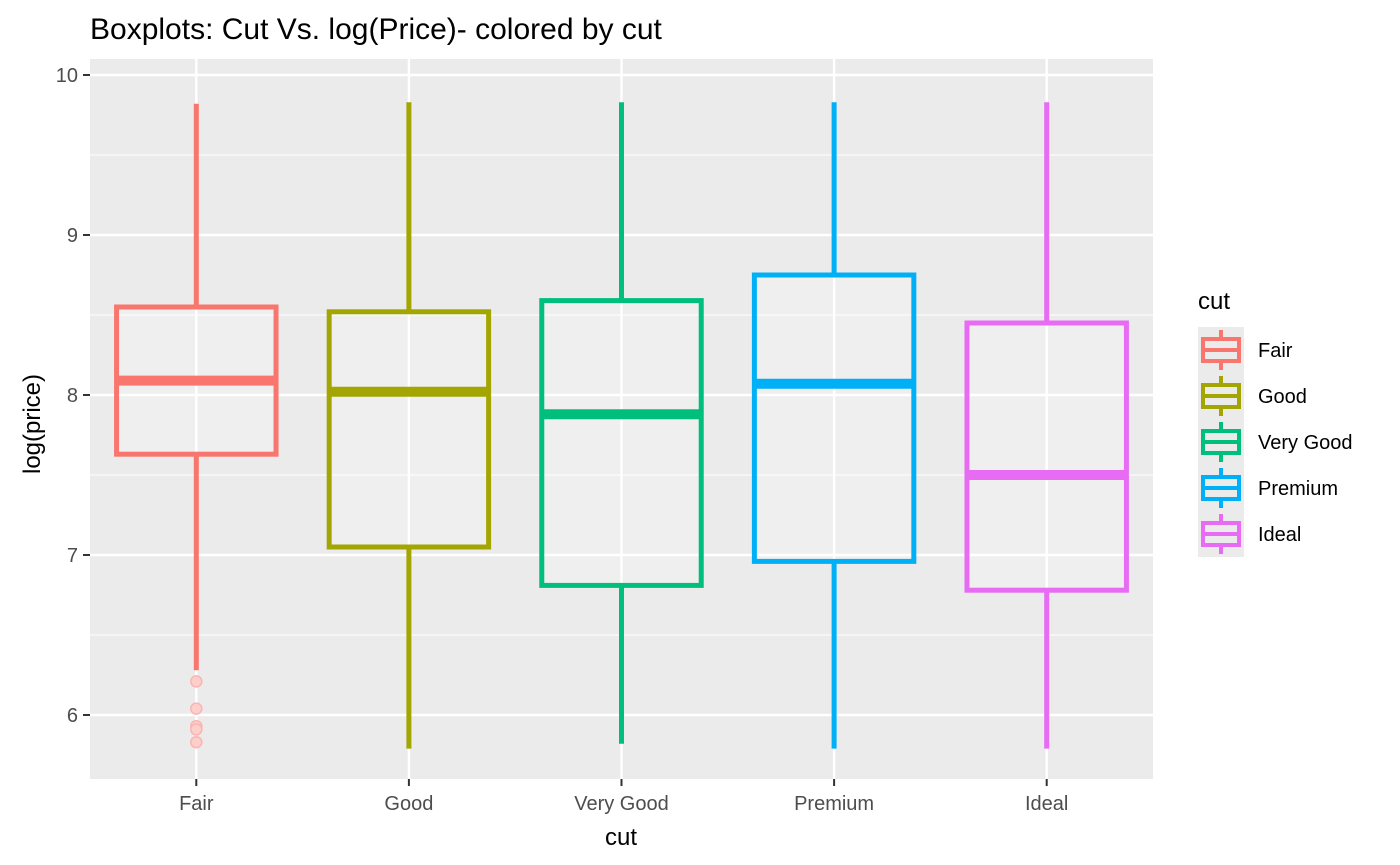 This screenshot has height=865, width=1400. I want to click on legend-key-fair, so click(1221, 350).